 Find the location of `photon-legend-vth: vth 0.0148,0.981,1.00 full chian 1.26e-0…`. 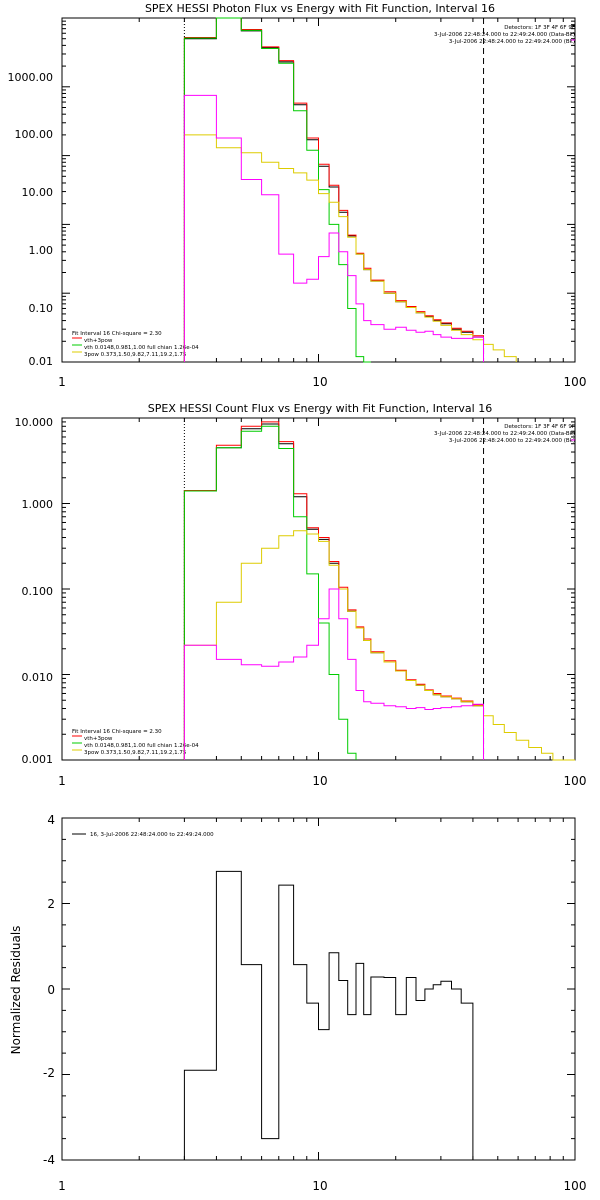

photon-legend-vth: vth 0.0148,0.981,1.00 full chian 1.26e-0… is located at coordinates (141, 348).